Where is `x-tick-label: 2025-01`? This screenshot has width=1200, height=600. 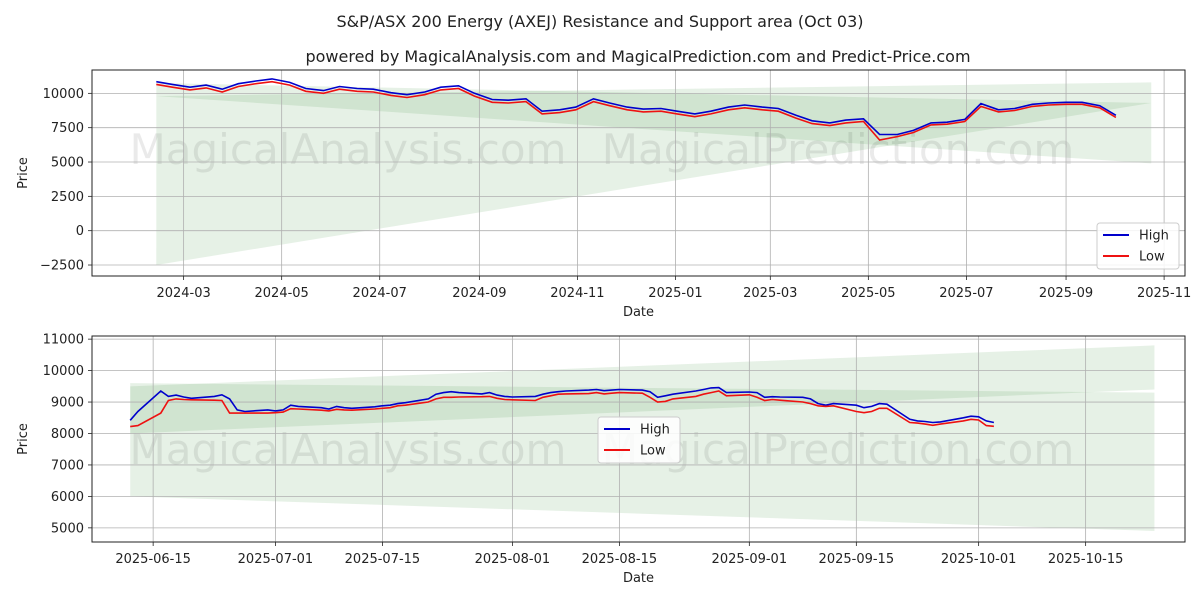 x-tick-label: 2025-01 is located at coordinates (675, 293).